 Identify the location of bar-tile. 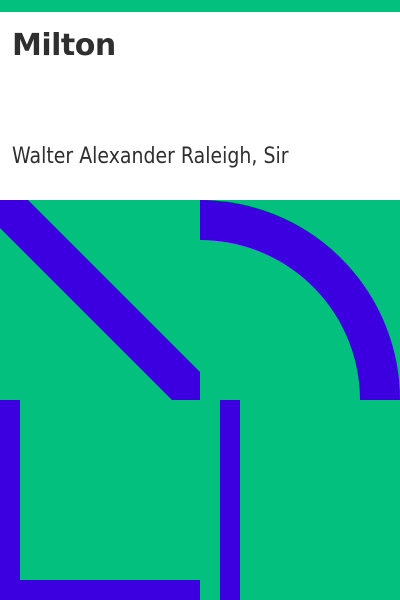
(230, 500).